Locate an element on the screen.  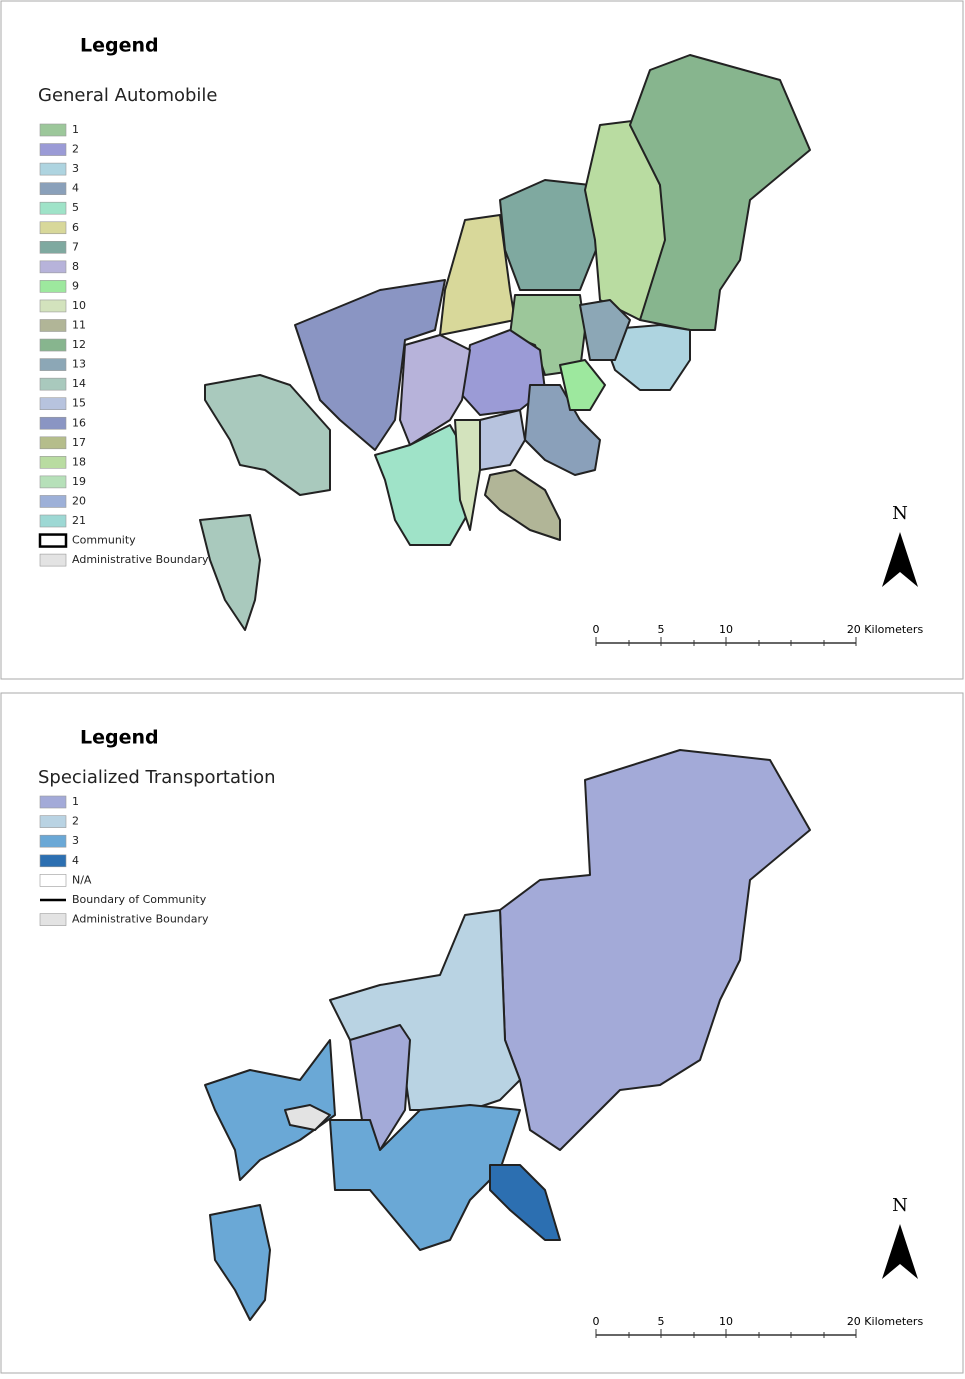
legend-label: 5 is located at coordinates (75, 207).